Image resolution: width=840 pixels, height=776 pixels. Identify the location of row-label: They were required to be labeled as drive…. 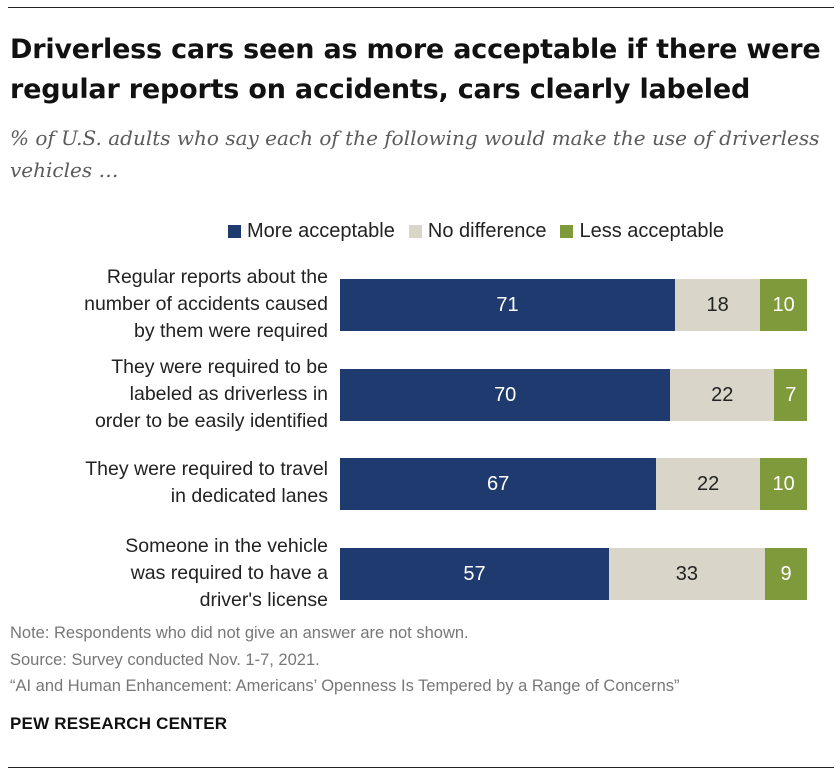
(168, 394).